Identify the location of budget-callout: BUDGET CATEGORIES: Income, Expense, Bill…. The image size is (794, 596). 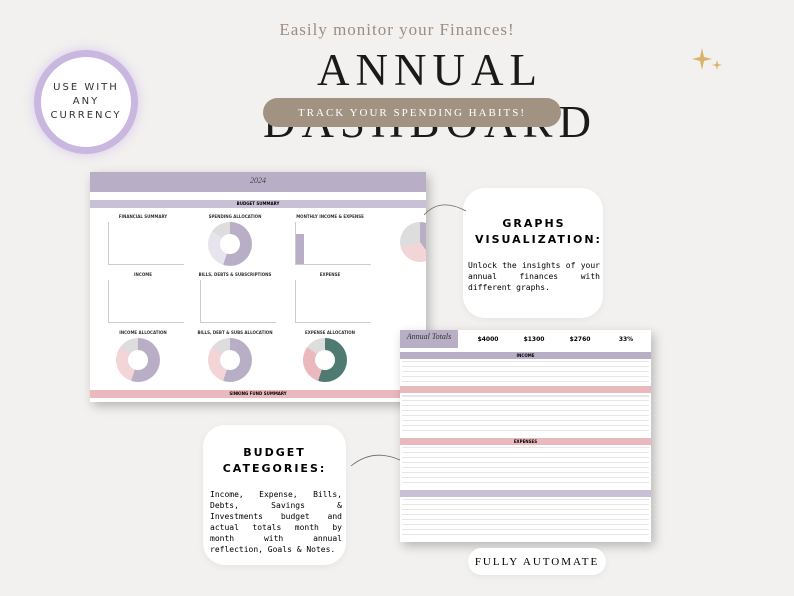
(274, 495).